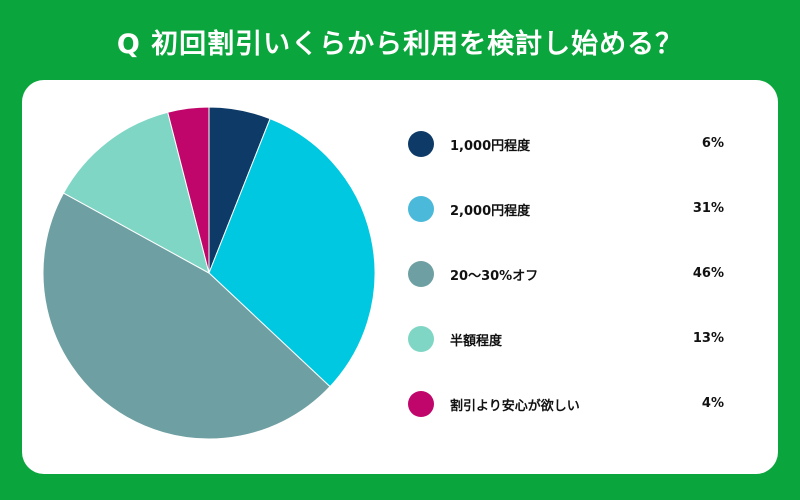  Describe the element at coordinates (708, 208) in the screenshot. I see `legend-value: 31%` at that location.